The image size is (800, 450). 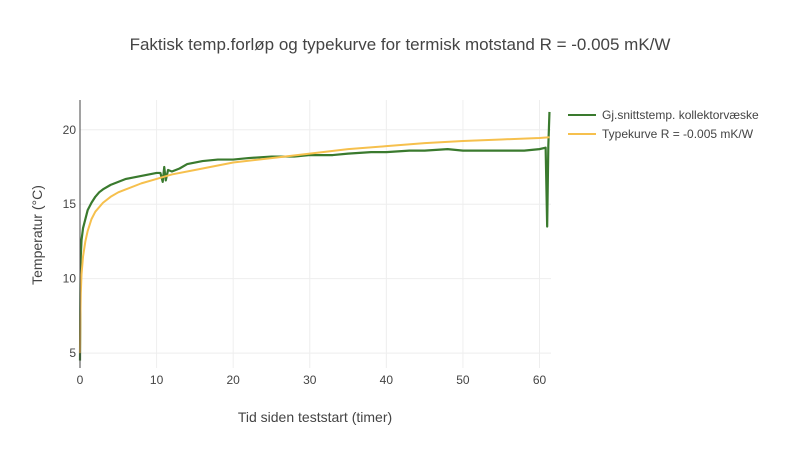 I want to click on x-tick-label: 60, so click(x=540, y=380).